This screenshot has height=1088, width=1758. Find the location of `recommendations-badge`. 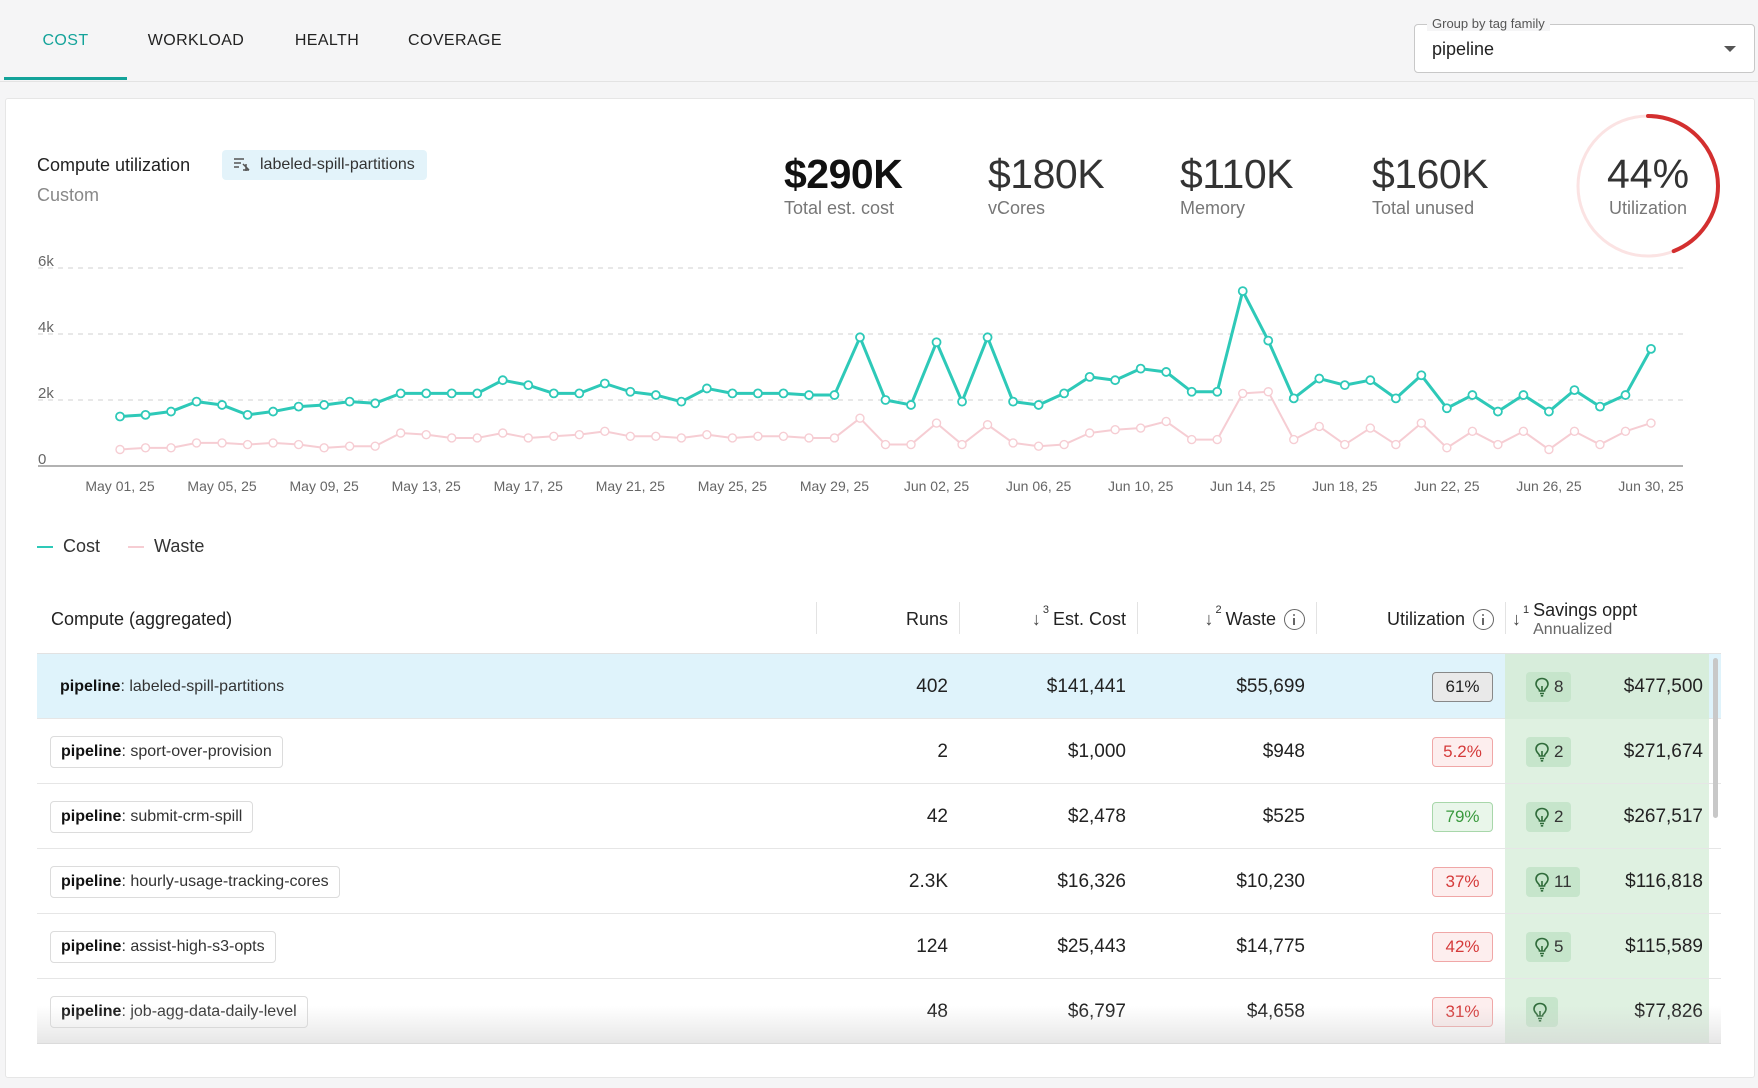

recommendations-badge is located at coordinates (1542, 1012).